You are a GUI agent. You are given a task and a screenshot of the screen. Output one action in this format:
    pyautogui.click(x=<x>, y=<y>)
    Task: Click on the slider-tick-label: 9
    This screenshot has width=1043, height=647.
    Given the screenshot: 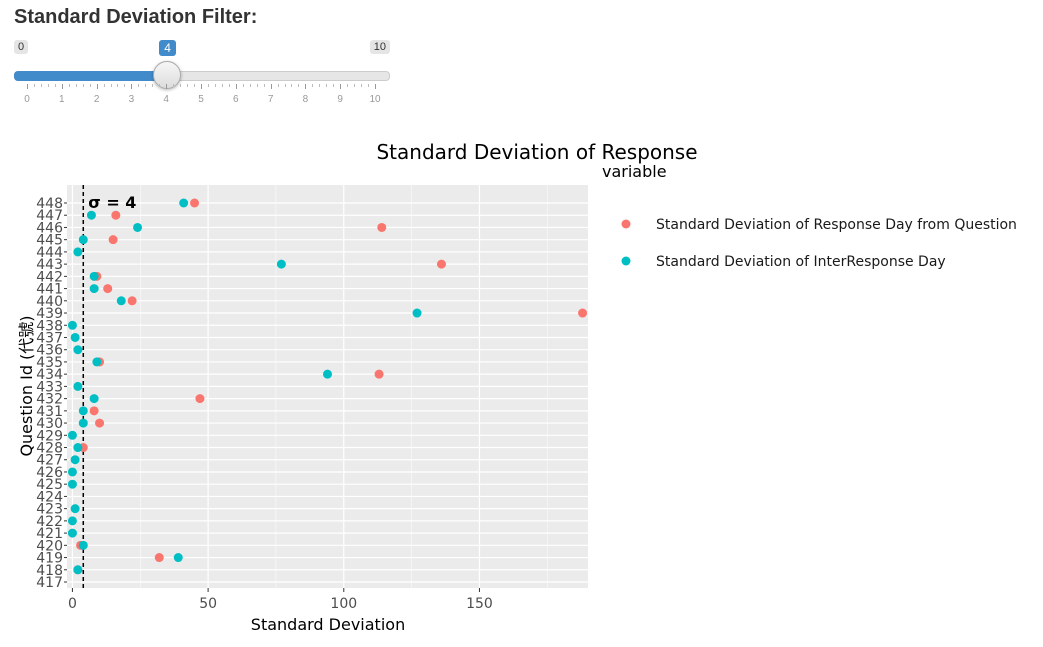 What is the action you would take?
    pyautogui.click(x=340, y=99)
    